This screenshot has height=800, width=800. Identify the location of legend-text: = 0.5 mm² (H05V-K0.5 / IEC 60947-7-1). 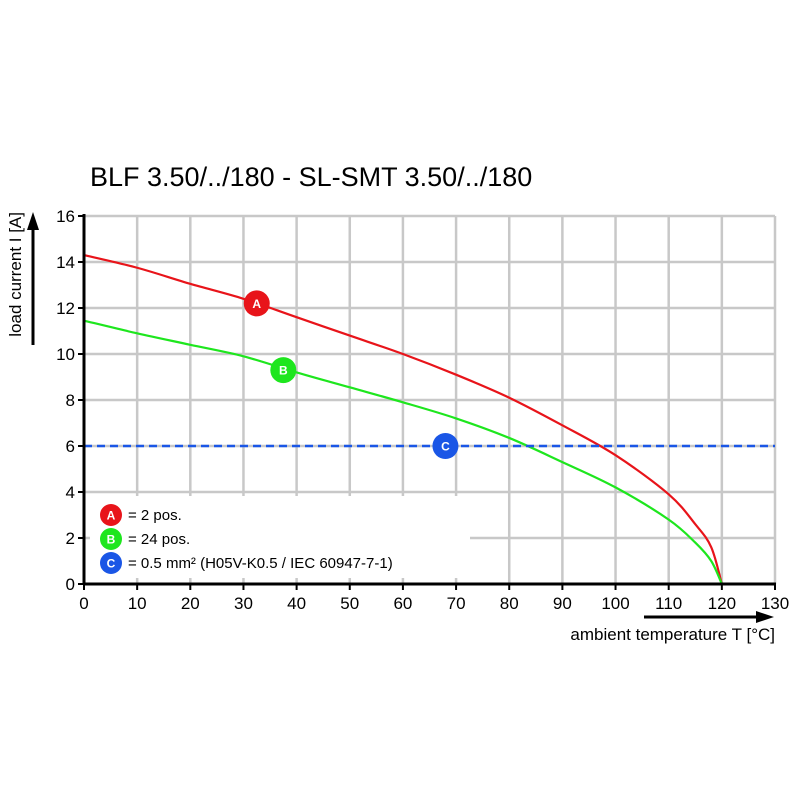
(260, 563).